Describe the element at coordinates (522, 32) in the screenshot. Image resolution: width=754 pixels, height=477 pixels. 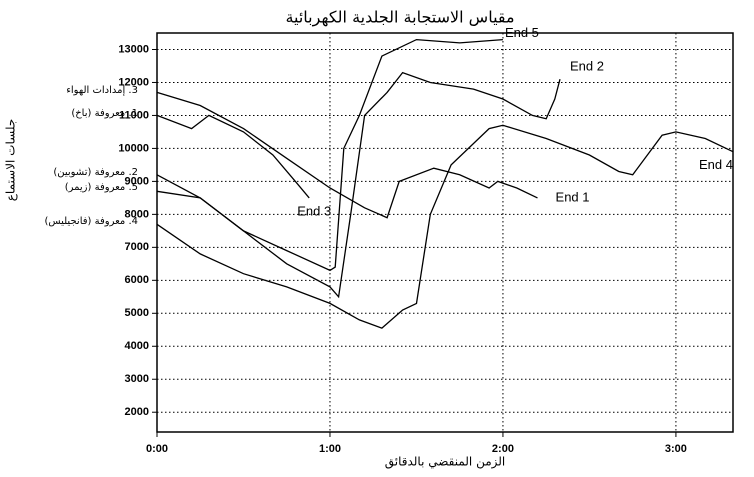
I see `end-label: End 5` at that location.